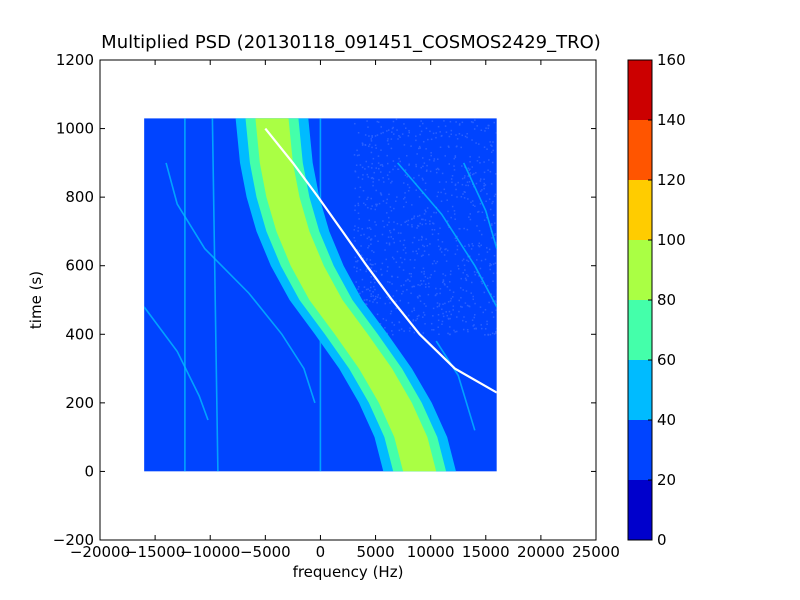  What do you see at coordinates (100, 552) in the screenshot?
I see `x-tick-label: −20000` at bounding box center [100, 552].